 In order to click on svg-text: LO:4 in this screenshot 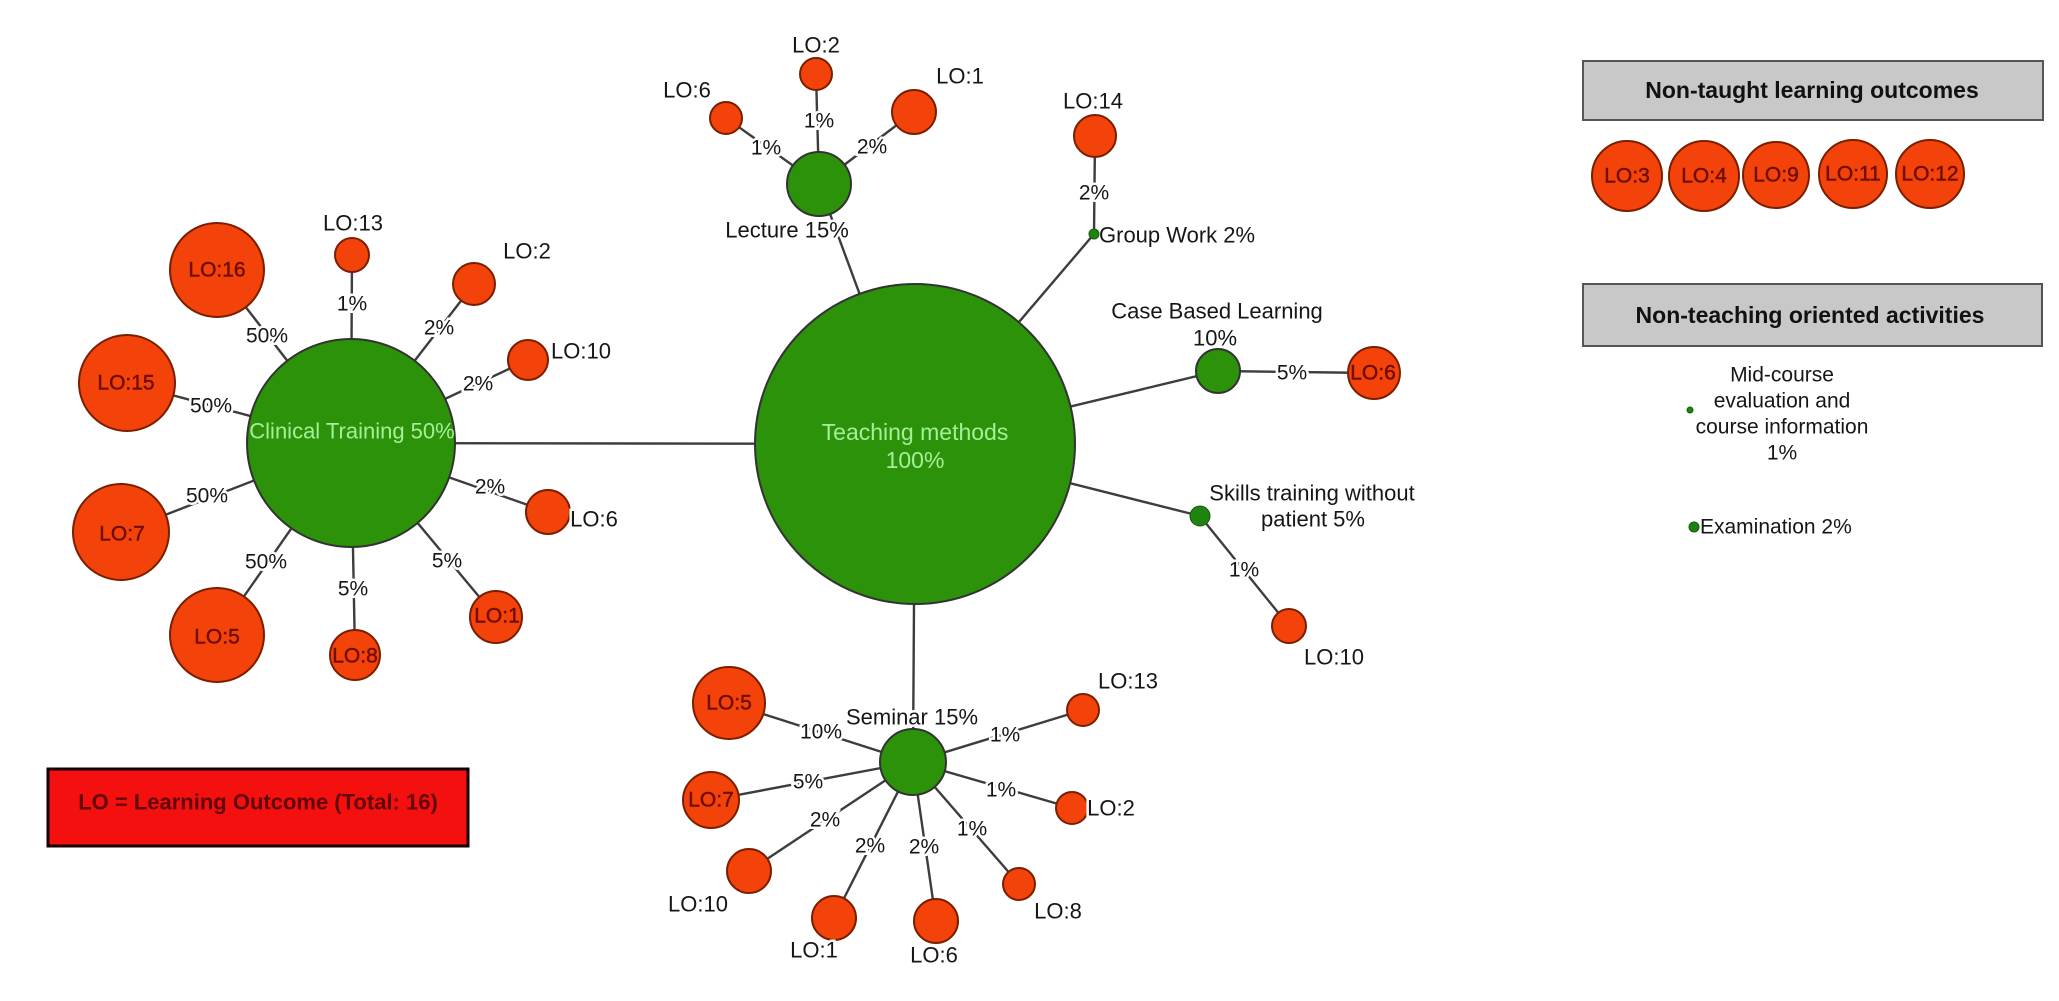, I will do `click(1704, 176)`.